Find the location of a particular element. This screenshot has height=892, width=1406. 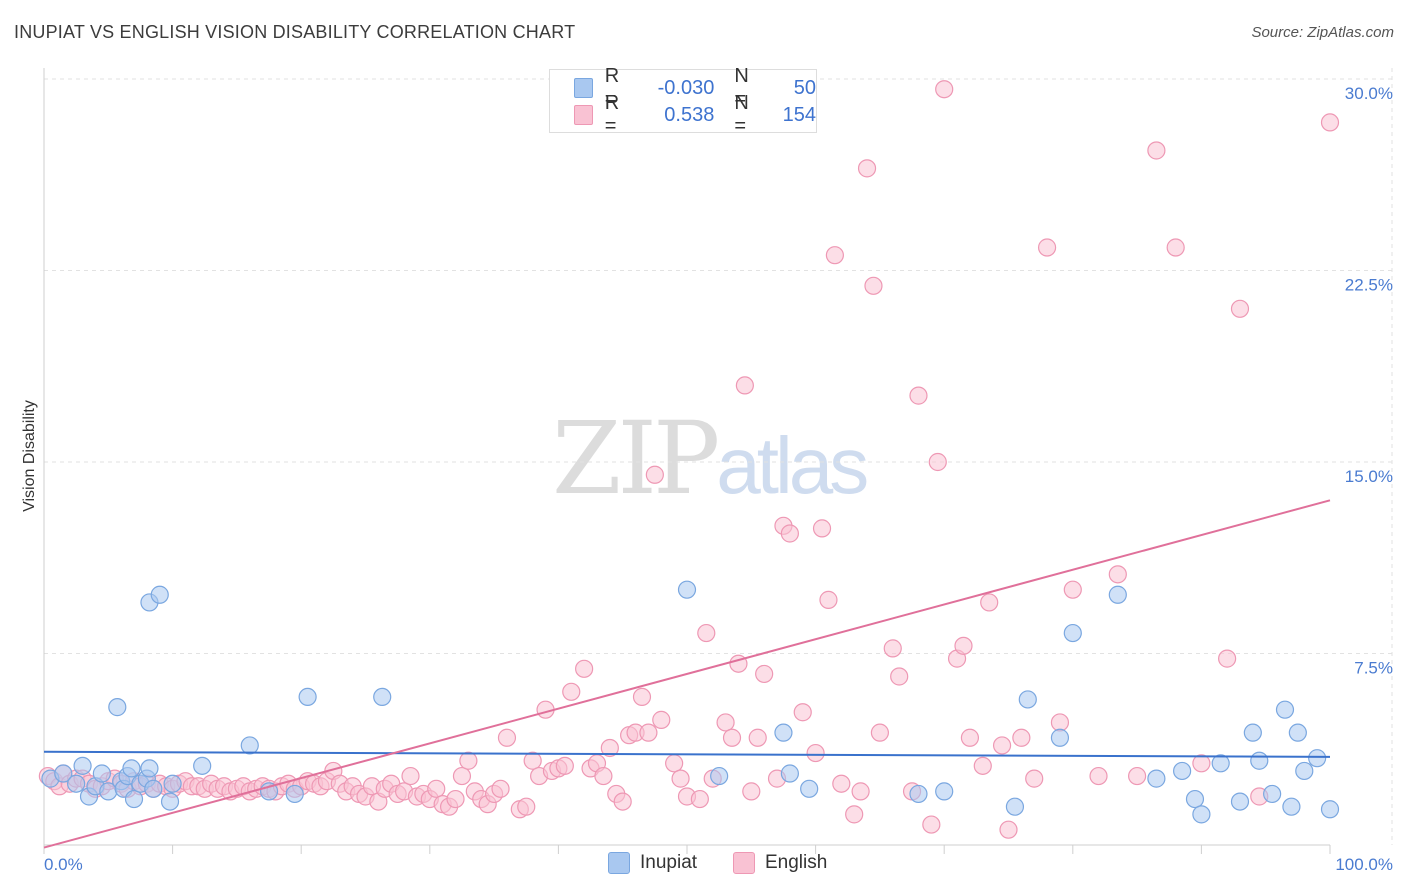

legend-n-value: 50 is located at coordinates (804, 87).